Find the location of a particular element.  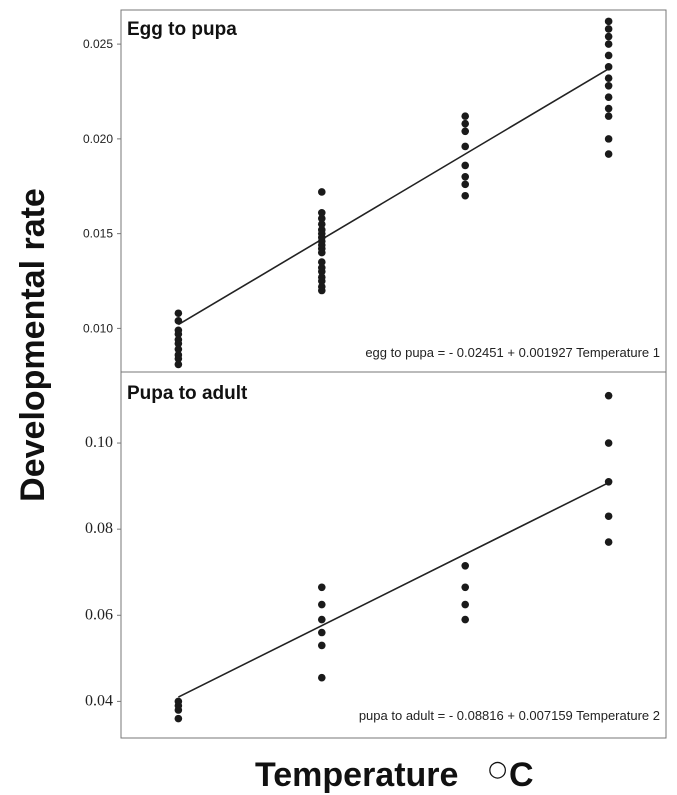

x-axis-label-group: Temperature ○ C is located at coordinates (394, 775).